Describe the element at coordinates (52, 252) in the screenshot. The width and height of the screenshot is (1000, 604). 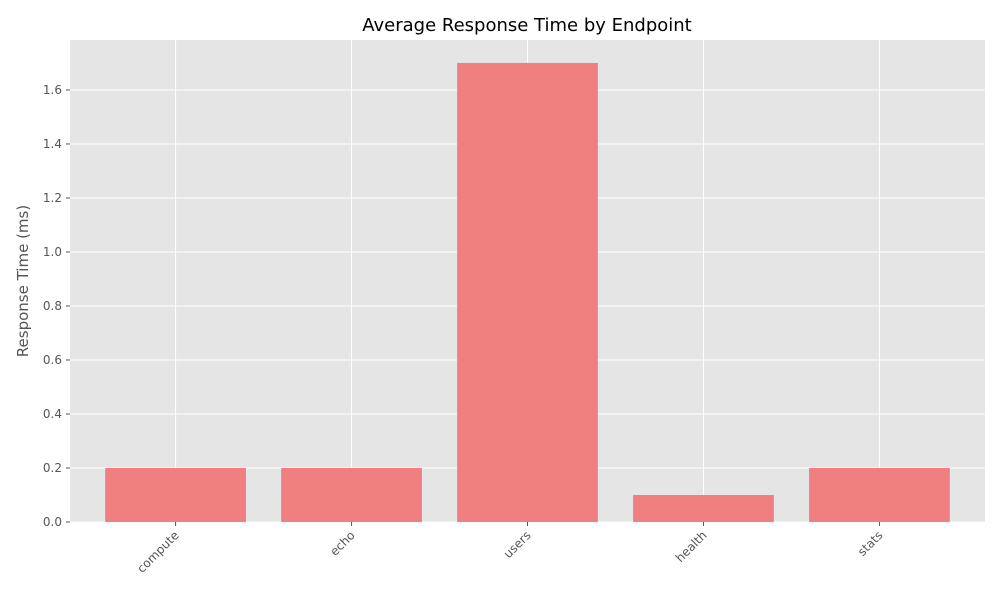
I see `y-tick-label: 1.0` at that location.